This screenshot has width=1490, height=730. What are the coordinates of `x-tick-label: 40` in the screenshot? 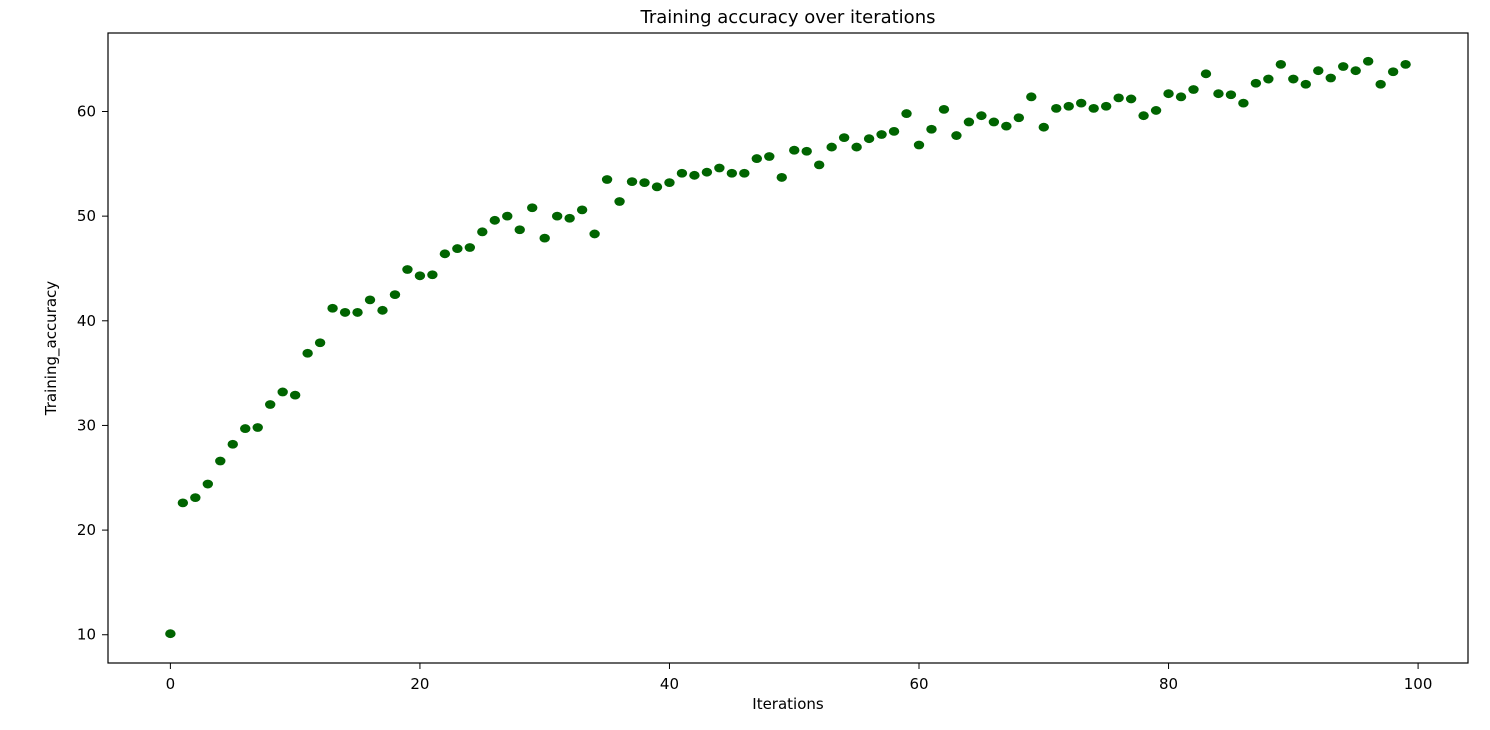 It's located at (669, 684).